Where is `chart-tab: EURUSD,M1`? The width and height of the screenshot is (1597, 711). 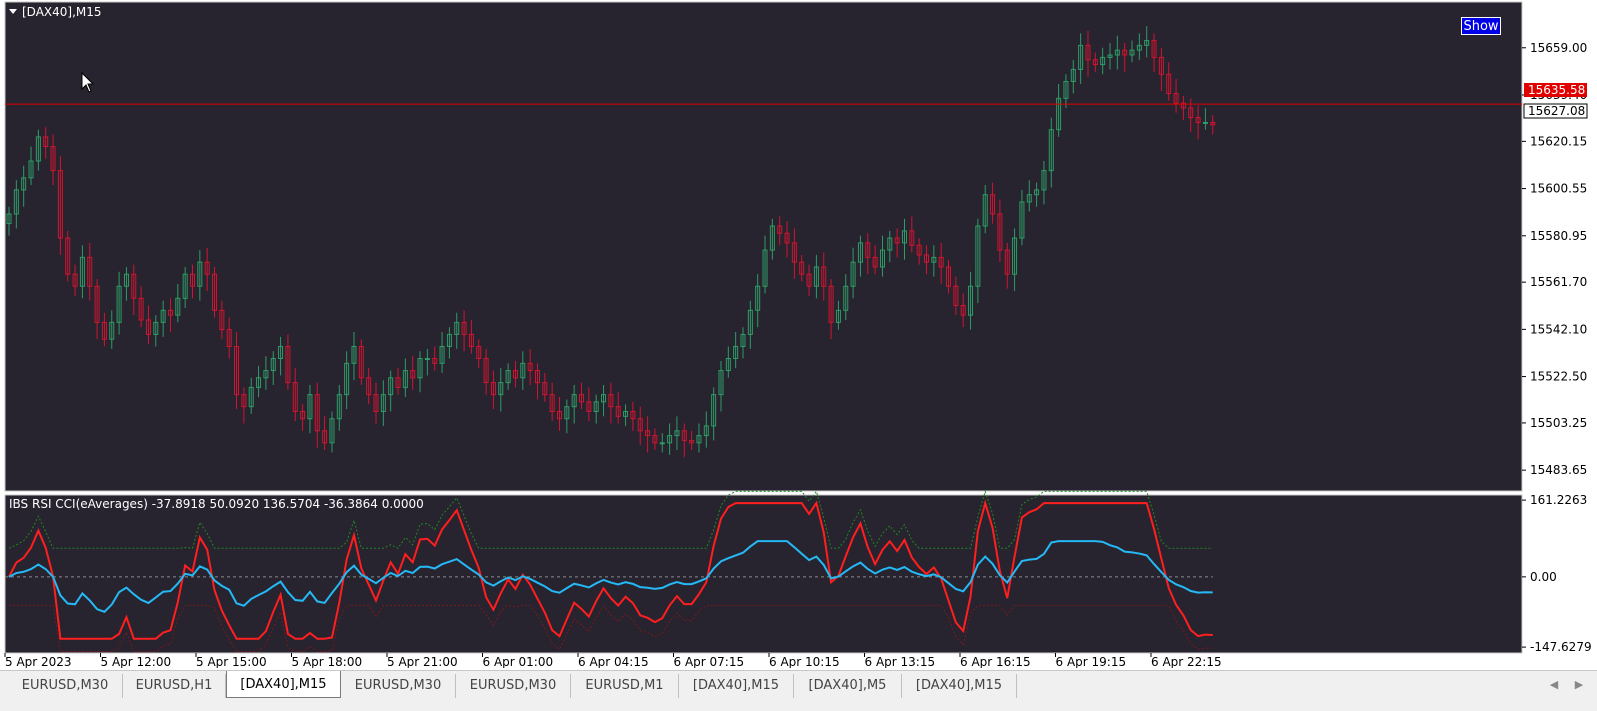 chart-tab: EURUSD,M1 is located at coordinates (625, 686).